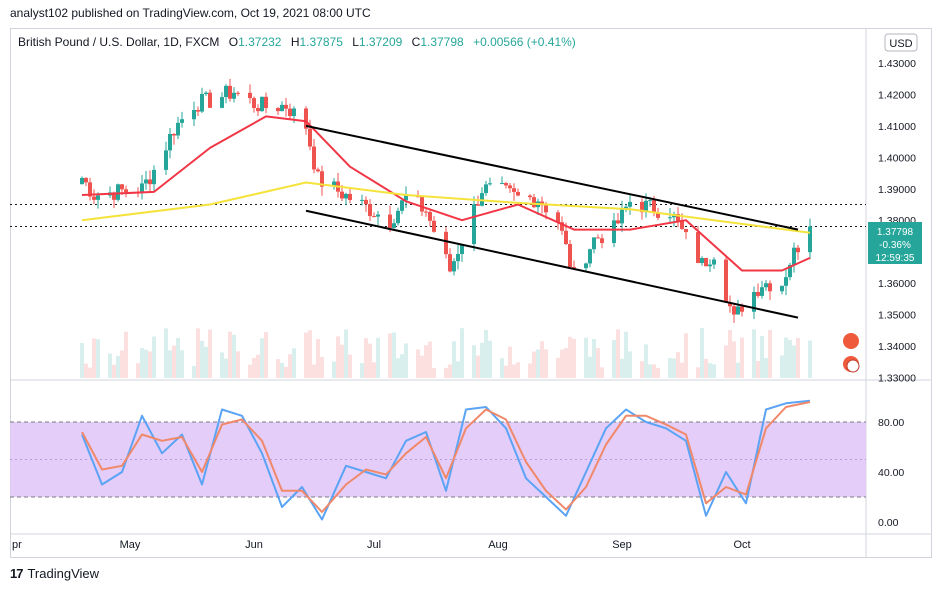 The image size is (941, 592). I want to click on stoch-tick-label: 0.00, so click(888, 523).